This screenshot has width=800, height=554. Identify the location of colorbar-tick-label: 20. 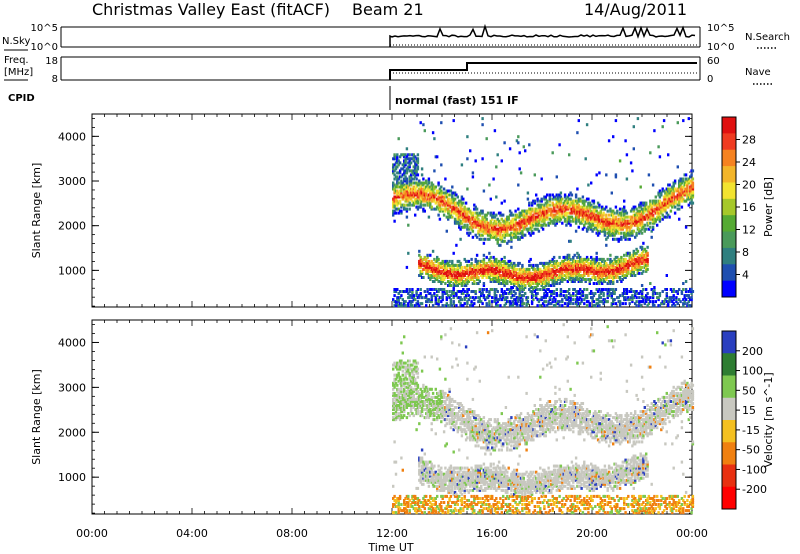
(749, 185).